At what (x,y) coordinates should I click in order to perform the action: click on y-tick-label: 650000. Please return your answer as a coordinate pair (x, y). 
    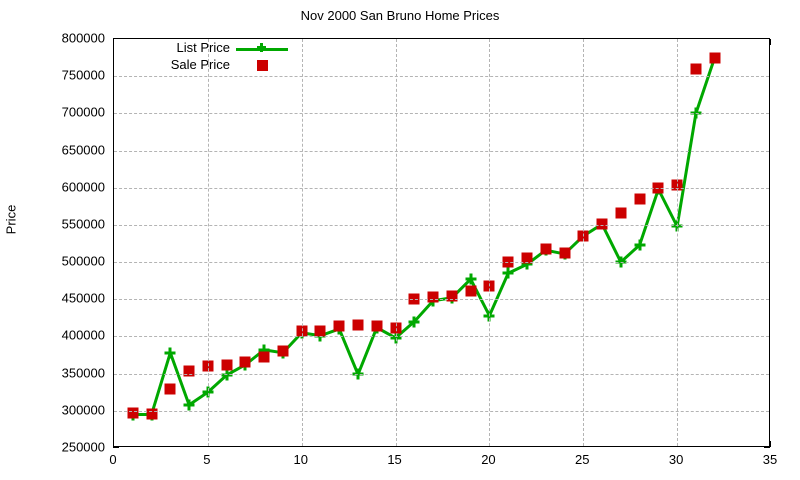
    Looking at the image, I should click on (83, 150).